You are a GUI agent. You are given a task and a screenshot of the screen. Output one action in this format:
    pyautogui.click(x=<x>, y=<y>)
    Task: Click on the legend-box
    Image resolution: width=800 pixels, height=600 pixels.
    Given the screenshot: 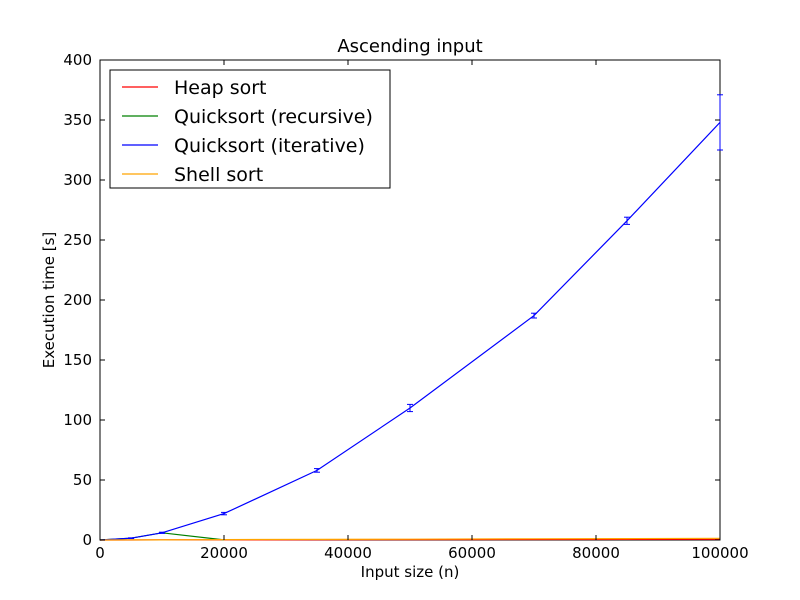 What is the action you would take?
    pyautogui.click(x=250, y=129)
    